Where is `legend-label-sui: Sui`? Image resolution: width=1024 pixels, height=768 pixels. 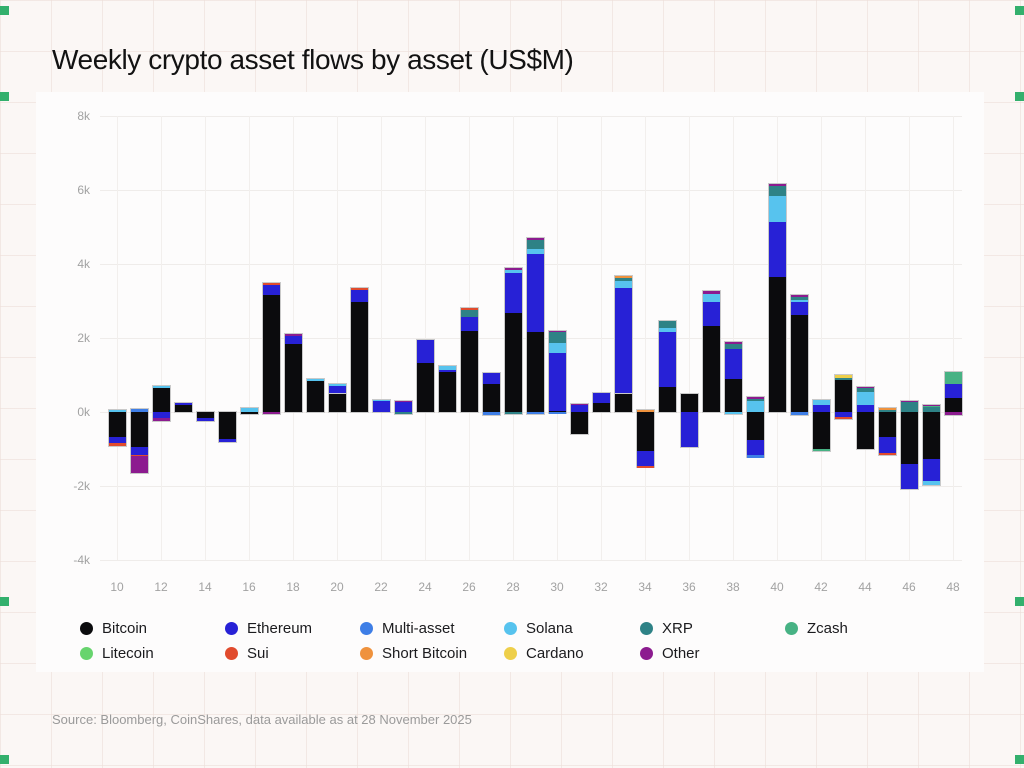
legend-label-sui: Sui is located at coordinates (258, 653).